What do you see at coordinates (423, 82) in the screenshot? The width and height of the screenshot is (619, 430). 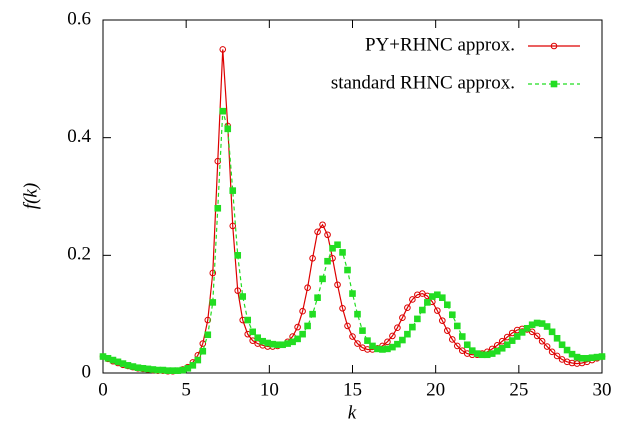 I see `legend-label: standard RHNC approx.` at bounding box center [423, 82].